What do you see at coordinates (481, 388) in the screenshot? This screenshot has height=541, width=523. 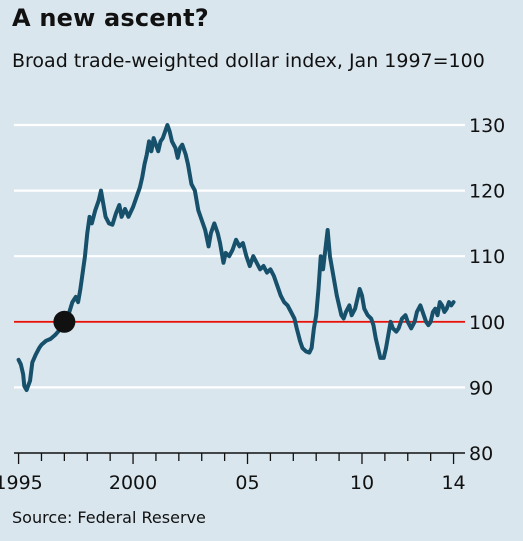 I see `y-tick-label: 90` at bounding box center [481, 388].